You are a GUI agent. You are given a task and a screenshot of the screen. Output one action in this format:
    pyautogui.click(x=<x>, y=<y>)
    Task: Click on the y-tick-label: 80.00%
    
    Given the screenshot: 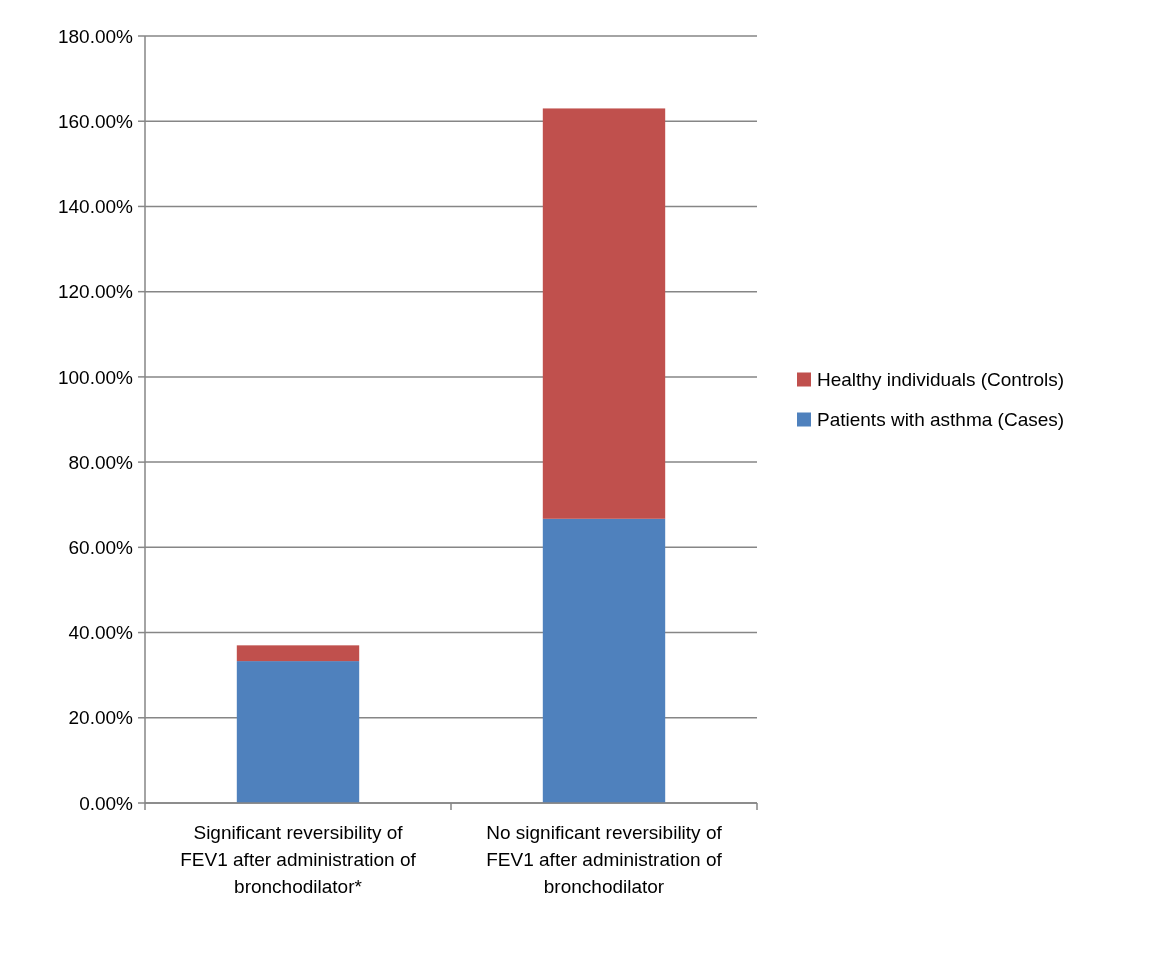 What is the action you would take?
    pyautogui.click(x=101, y=462)
    